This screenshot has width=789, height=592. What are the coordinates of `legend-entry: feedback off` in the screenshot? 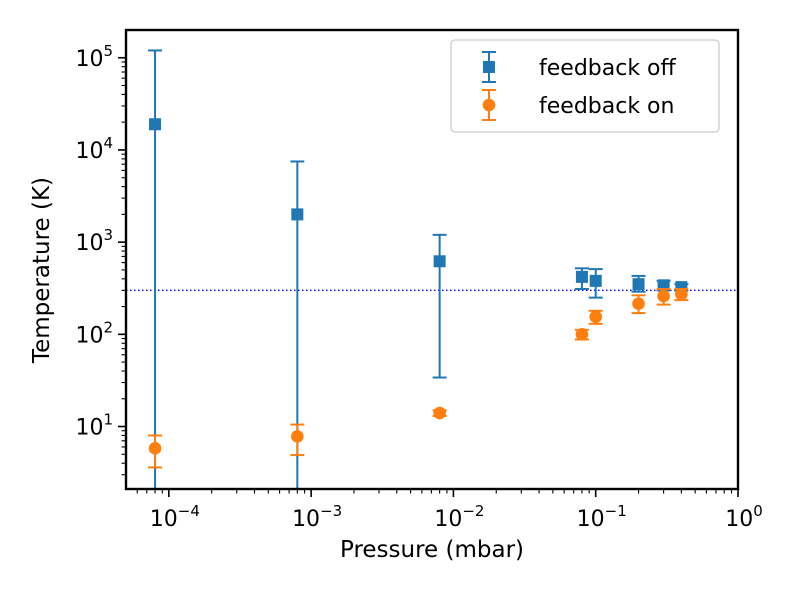 It's located at (579, 67).